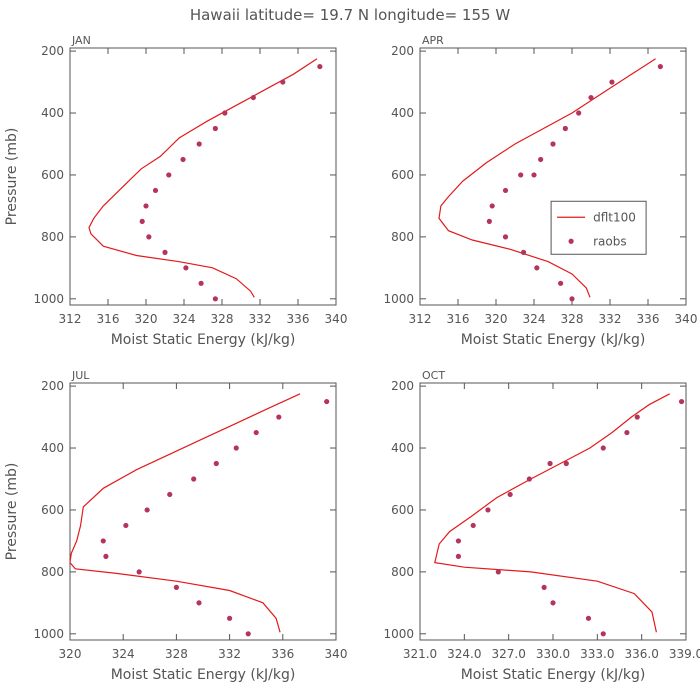 The height and width of the screenshot is (700, 700). What do you see at coordinates (464, 654) in the screenshot?
I see `x-tick-label: 324.0` at bounding box center [464, 654].